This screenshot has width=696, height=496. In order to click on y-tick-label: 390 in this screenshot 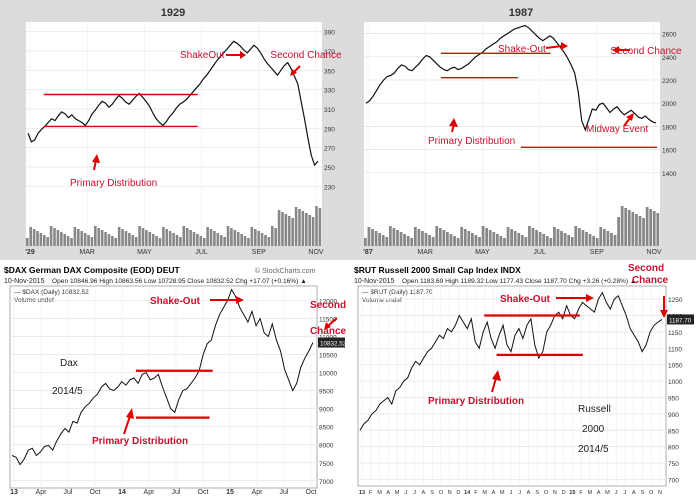, I will do `click(329, 33)`.